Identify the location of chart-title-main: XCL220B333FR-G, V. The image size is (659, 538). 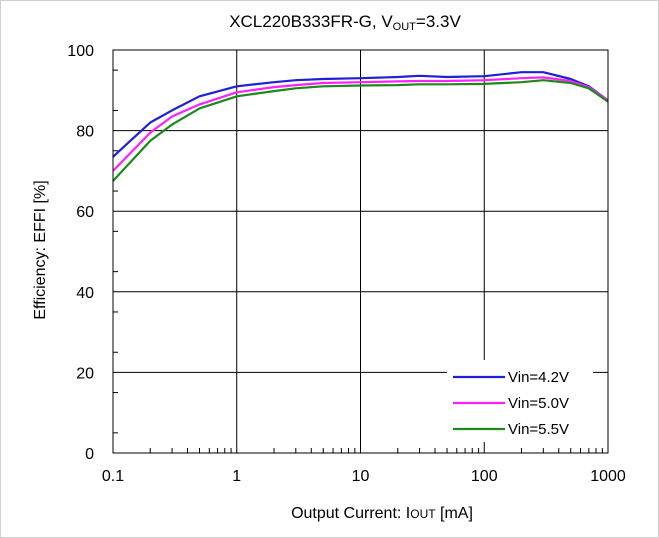
(311, 21).